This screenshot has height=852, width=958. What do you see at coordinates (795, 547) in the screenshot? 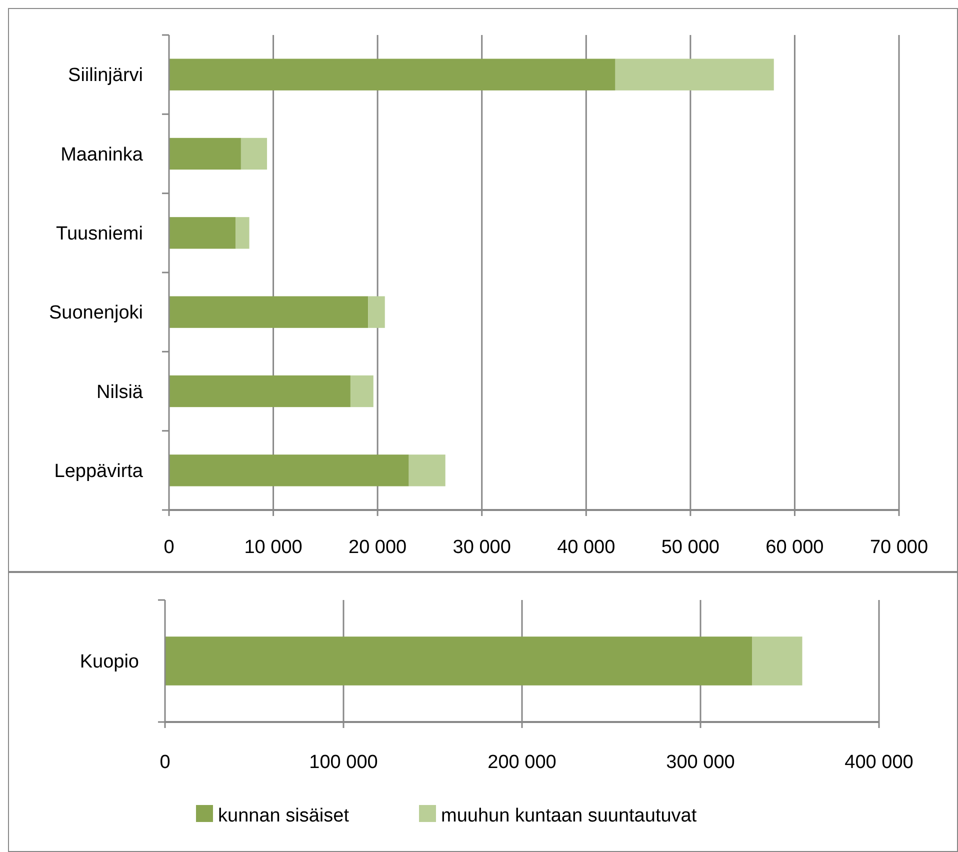
I see `x-tick-label: 60 000` at bounding box center [795, 547].